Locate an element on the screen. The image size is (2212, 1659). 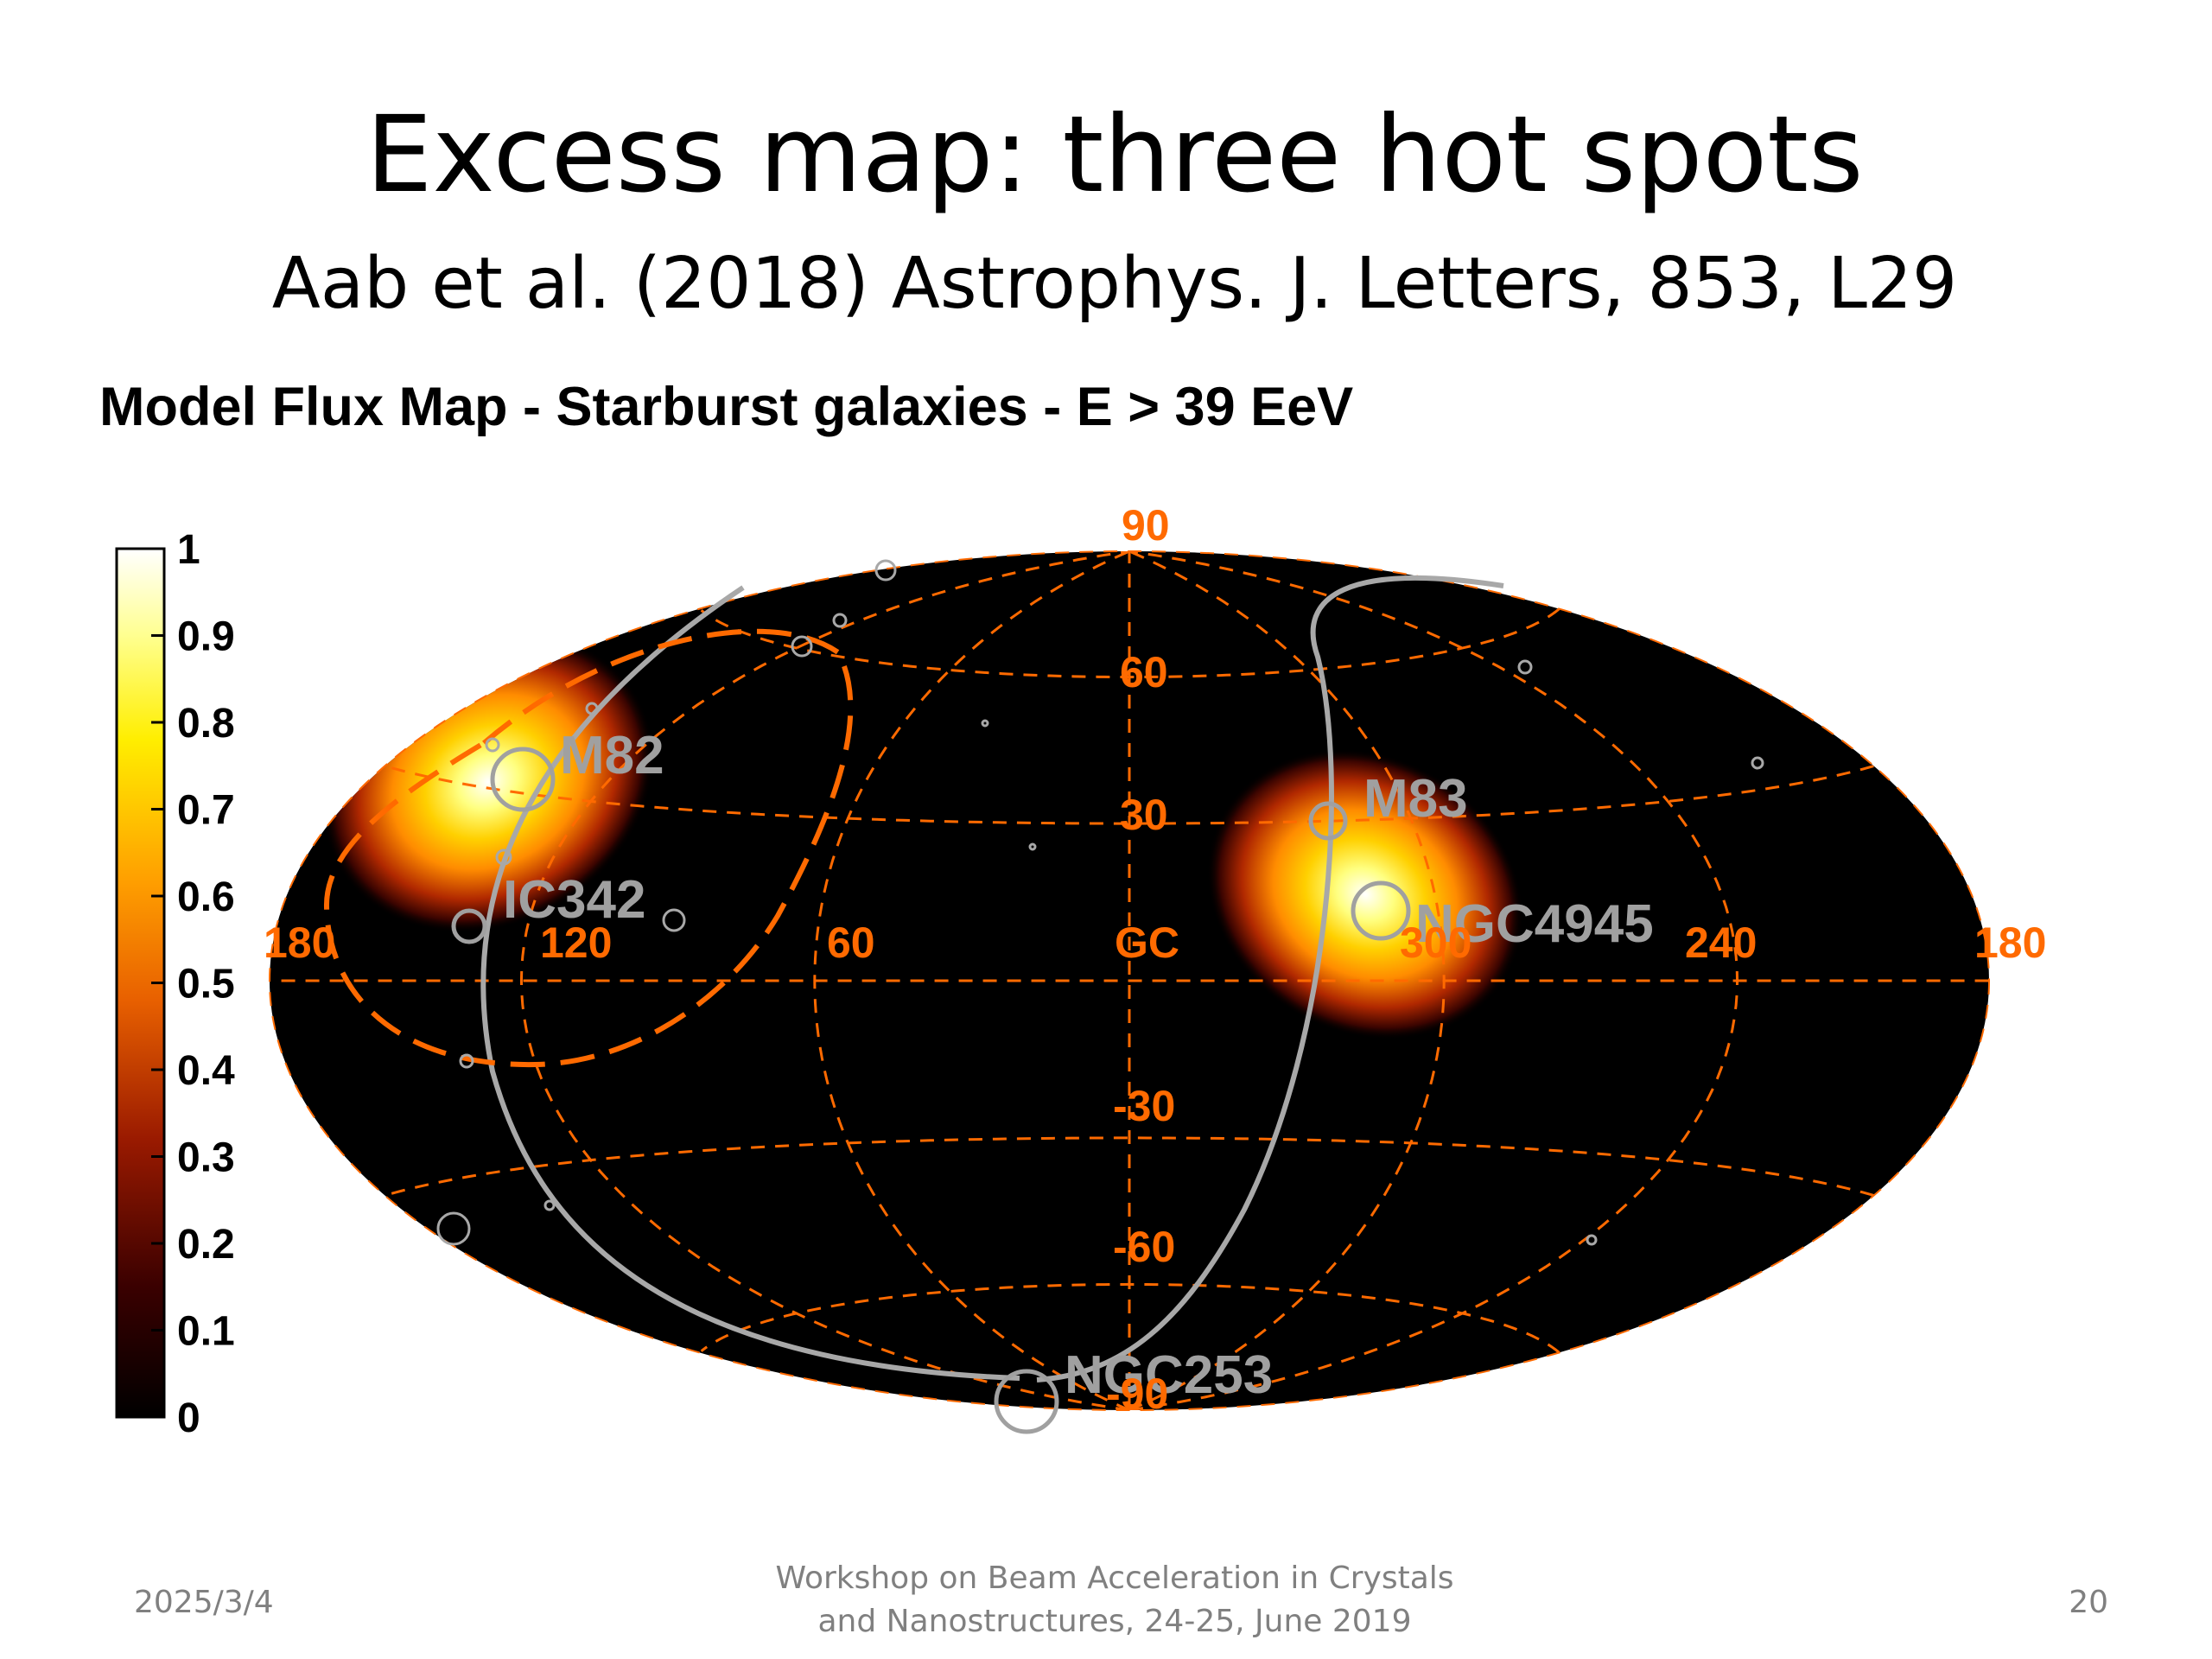
exposure-boundary-west is located at coordinates (750, 983).